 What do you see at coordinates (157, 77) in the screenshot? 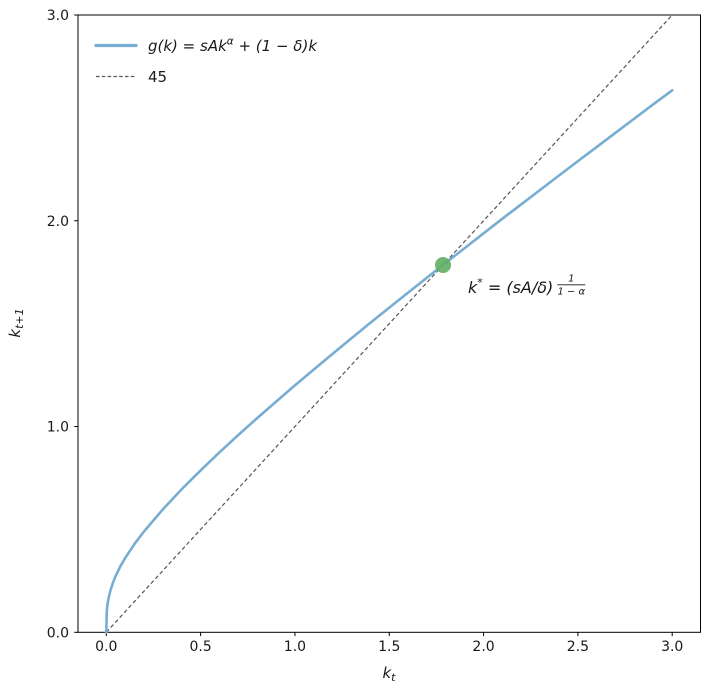
I see `legend-45-label: 45` at bounding box center [157, 77].